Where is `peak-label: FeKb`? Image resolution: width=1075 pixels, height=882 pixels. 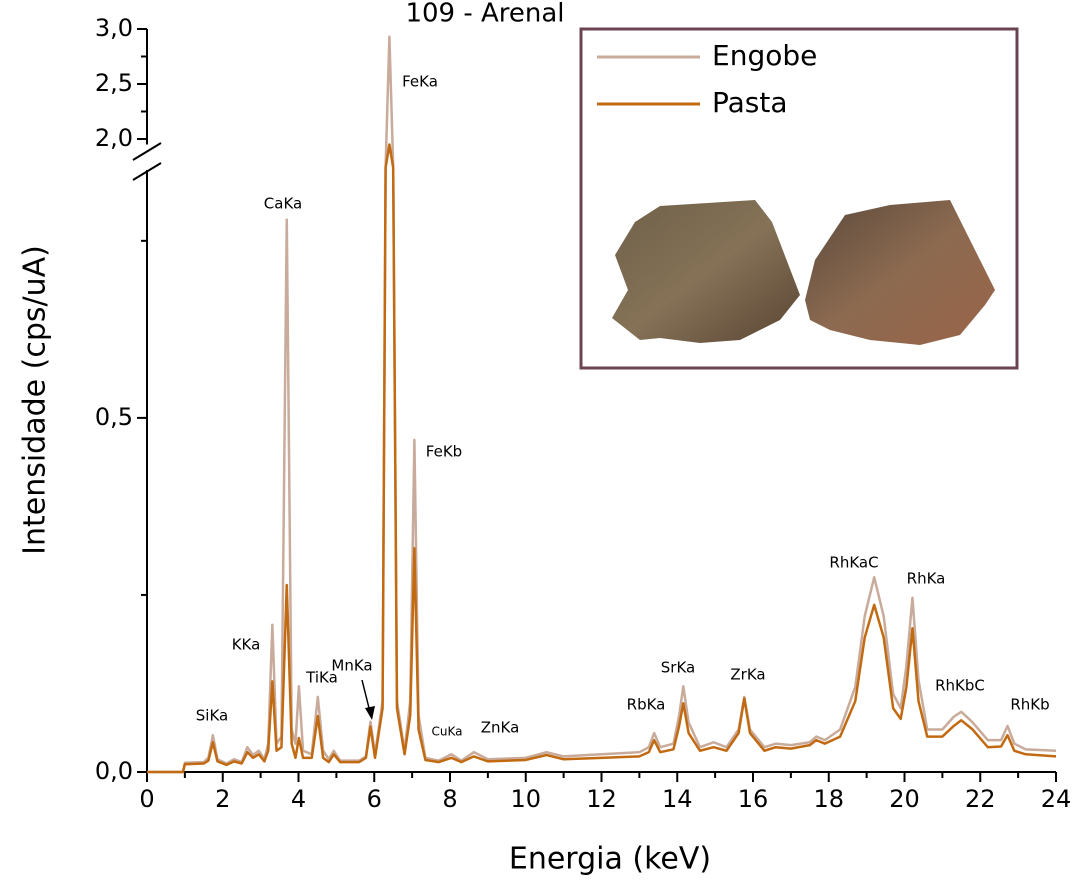 peak-label: FeKb is located at coordinates (444, 452).